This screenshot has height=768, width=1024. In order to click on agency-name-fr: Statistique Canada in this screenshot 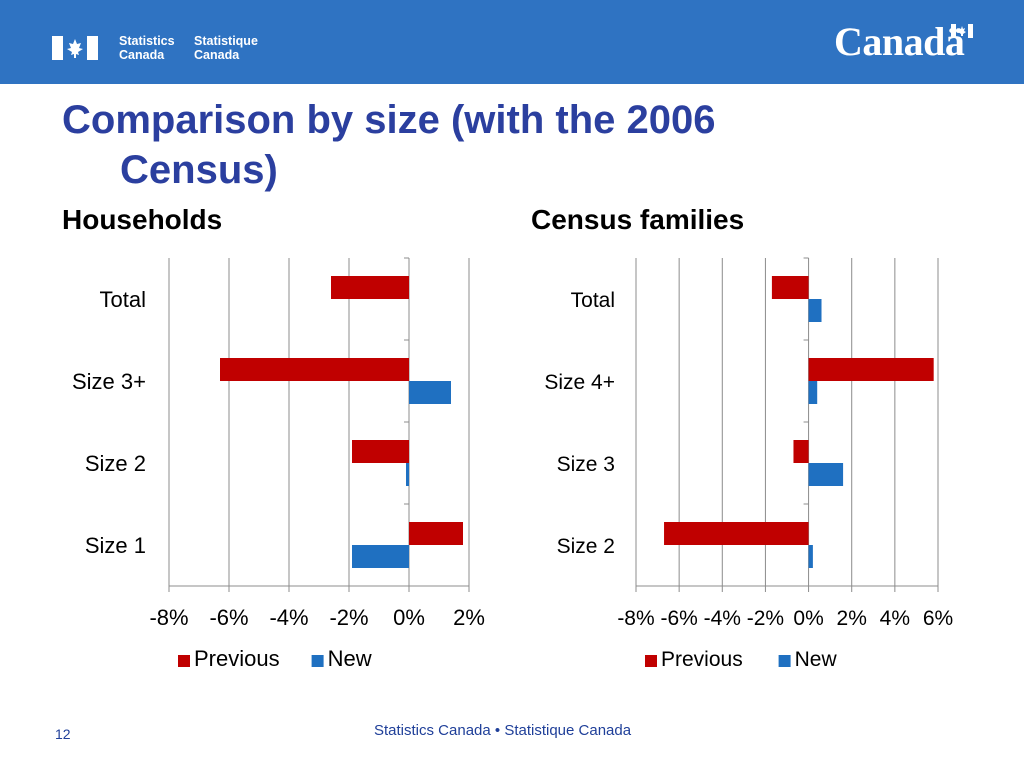, I will do `click(226, 48)`.